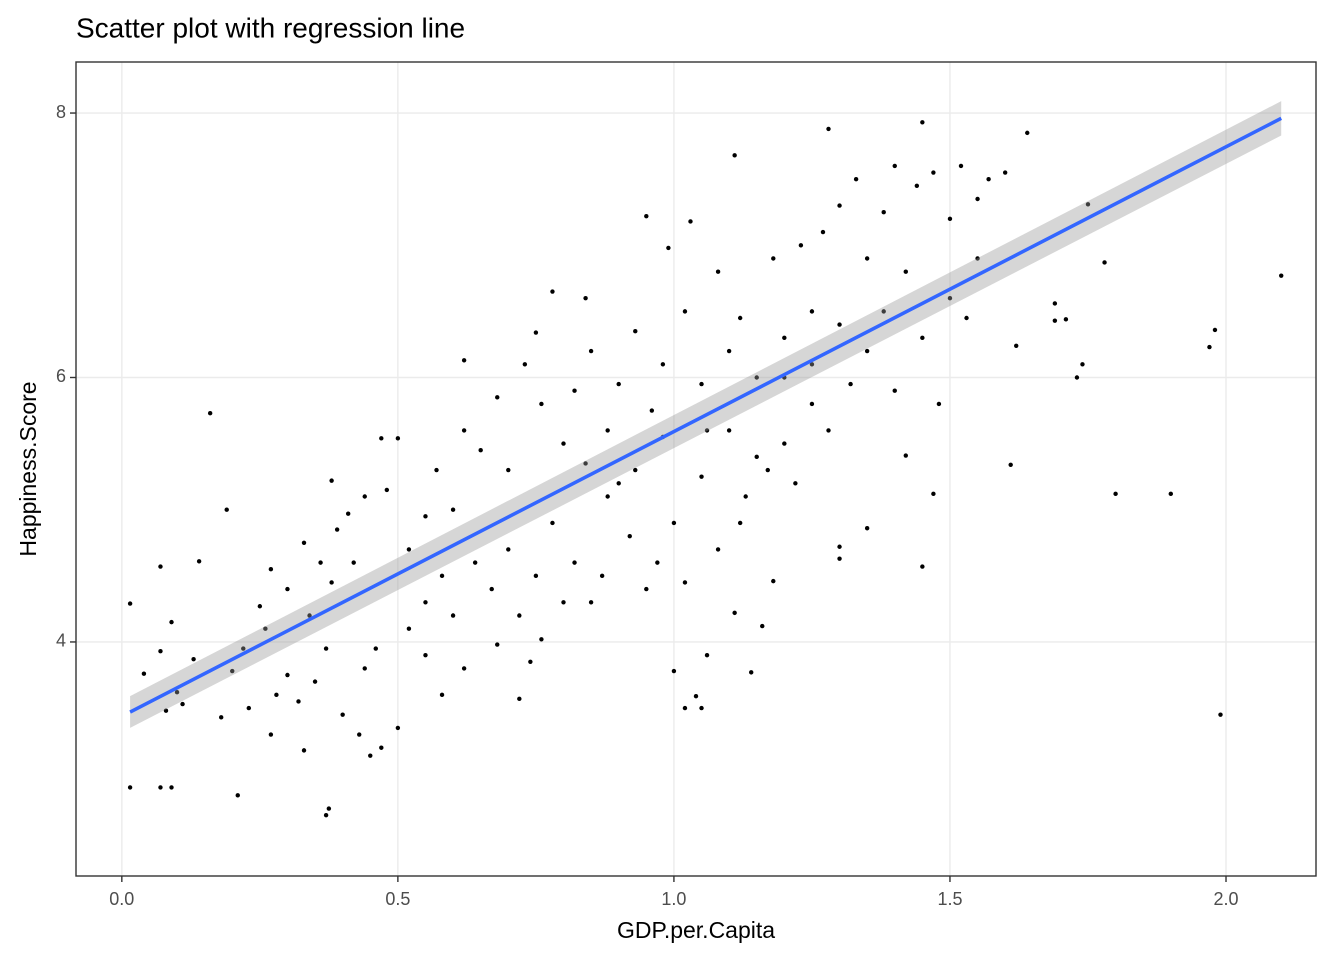 The height and width of the screenshot is (960, 1344). What do you see at coordinates (270, 27) in the screenshot?
I see `chart-title: Scatter plot with regression line` at bounding box center [270, 27].